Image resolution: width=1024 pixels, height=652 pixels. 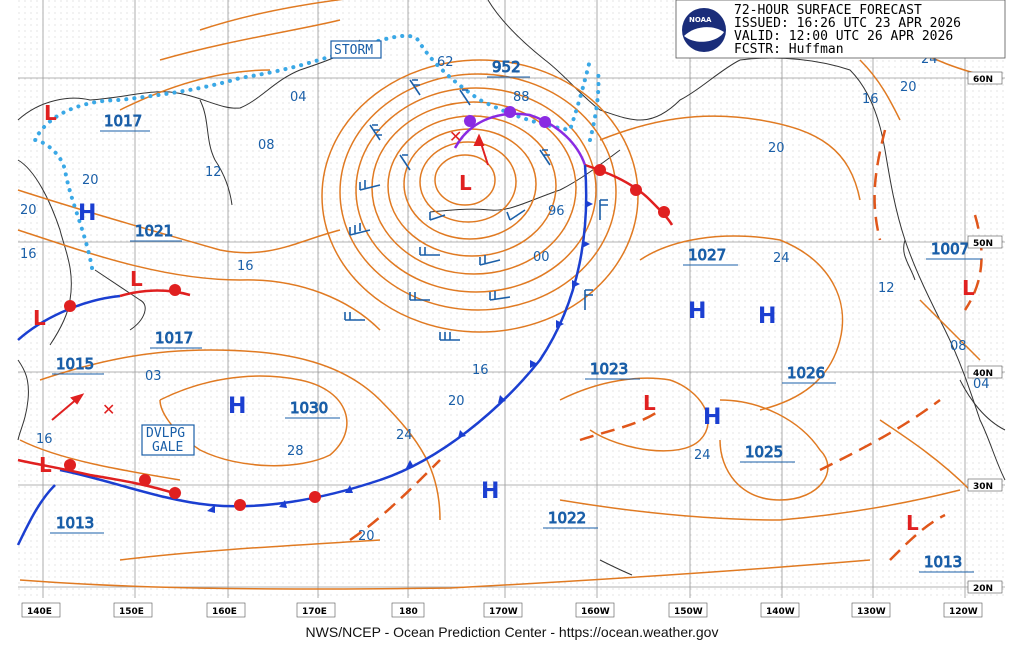 What do you see at coordinates (521, 97) in the screenshot?
I see `svg-text: 88` at bounding box center [521, 97].